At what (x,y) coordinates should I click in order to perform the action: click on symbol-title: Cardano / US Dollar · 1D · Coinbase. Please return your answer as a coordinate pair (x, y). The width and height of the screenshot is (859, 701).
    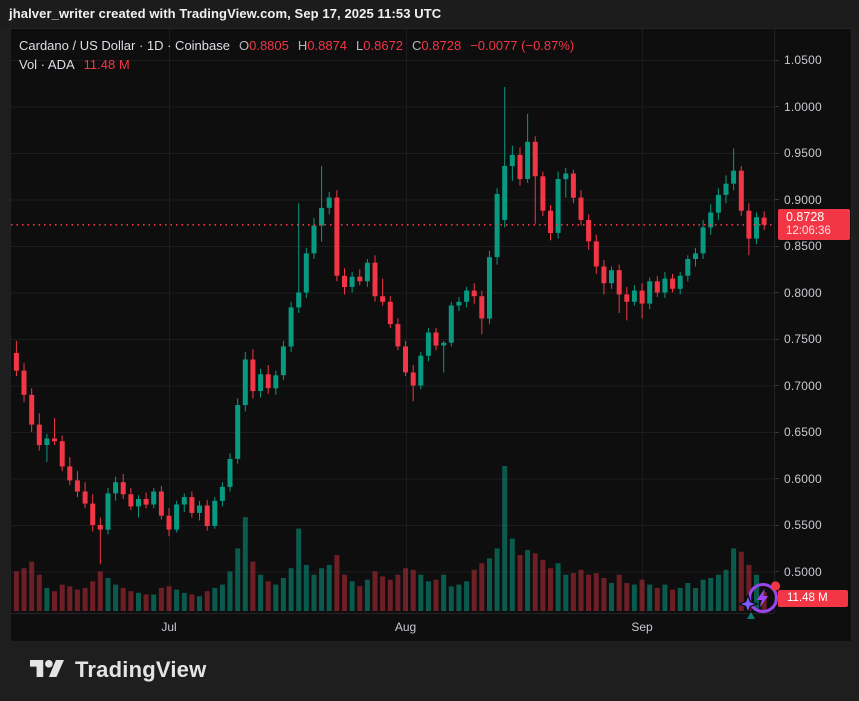
    Looking at the image, I should click on (124, 45).